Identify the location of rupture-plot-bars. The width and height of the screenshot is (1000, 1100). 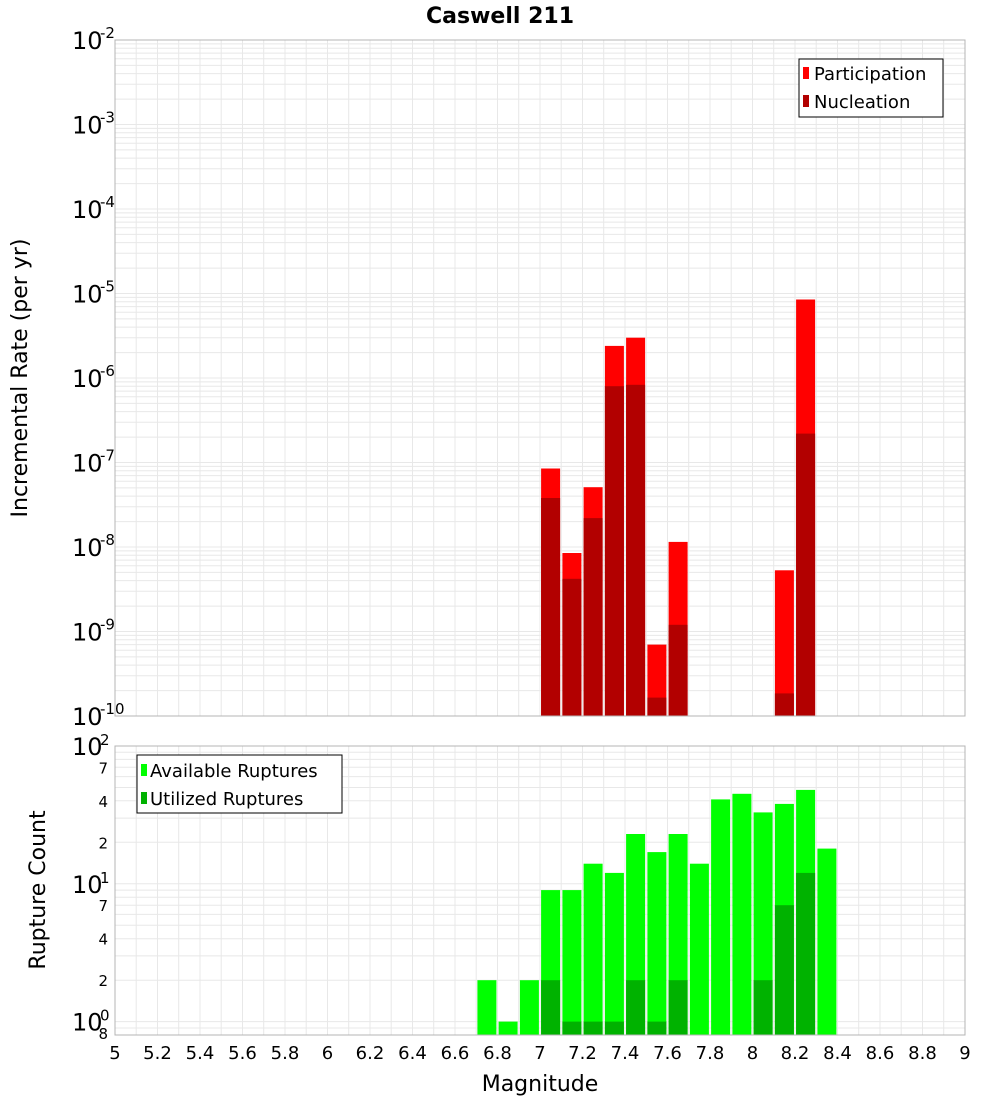
(657, 912).